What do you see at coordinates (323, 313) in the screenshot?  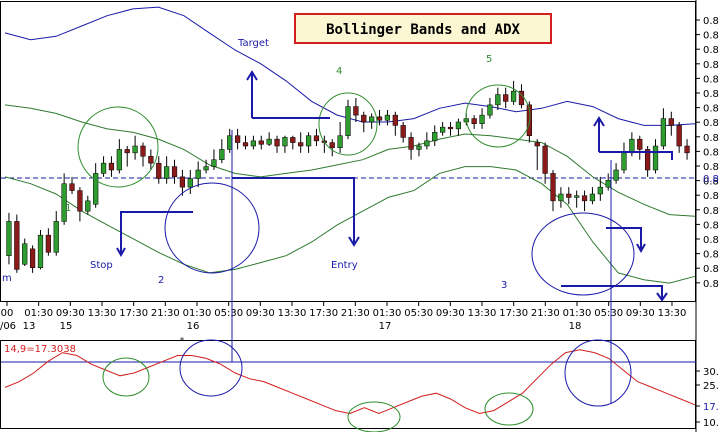 I see `x-tick-label: 17:30` at bounding box center [323, 313].